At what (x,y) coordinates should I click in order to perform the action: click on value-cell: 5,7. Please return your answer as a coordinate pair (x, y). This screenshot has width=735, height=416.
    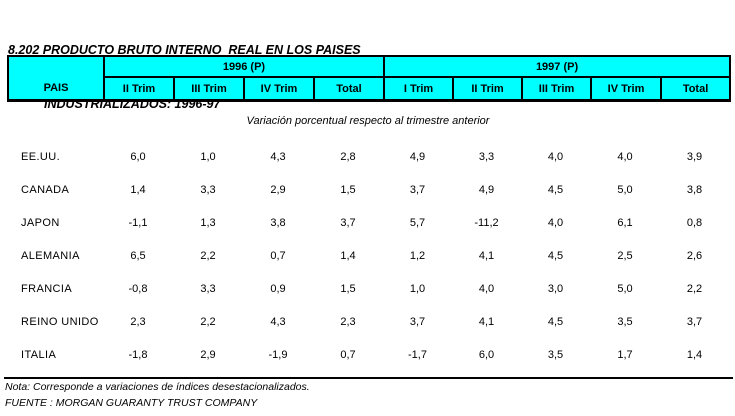
    Looking at the image, I should click on (417, 222).